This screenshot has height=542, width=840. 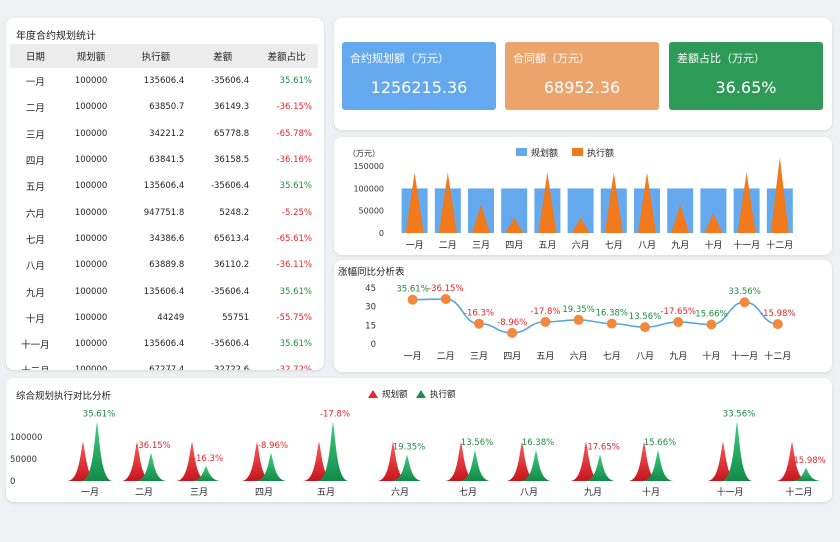 I want to click on table-row: 二月 100000 63850.7 36149.3 -36.15%, so click(x=164, y=107).